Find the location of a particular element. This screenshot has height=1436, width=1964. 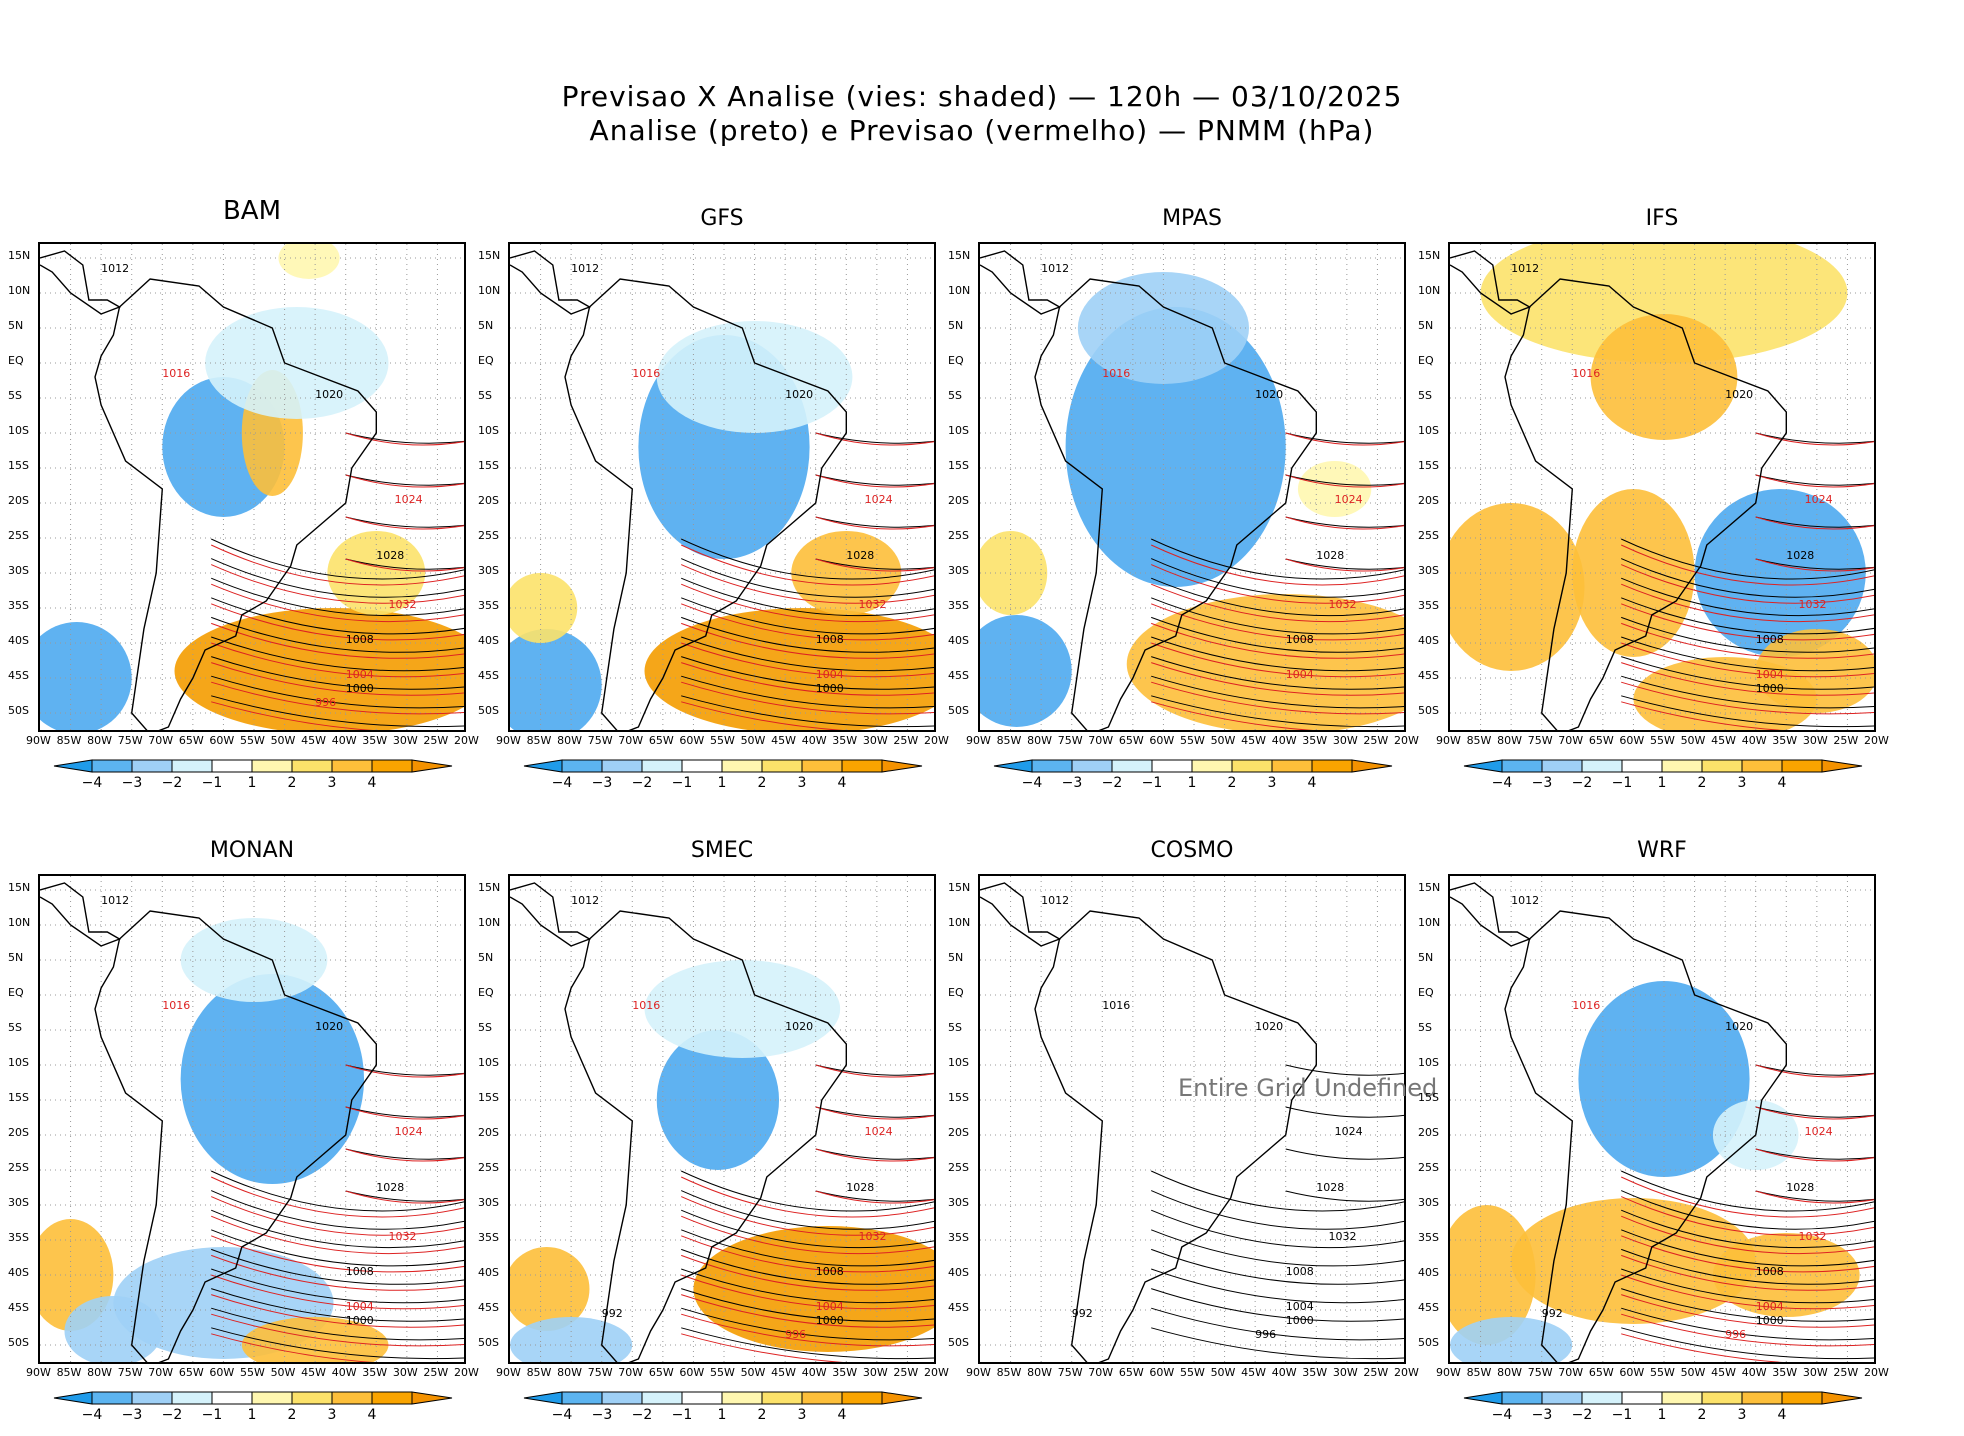

isobar-label: 992 is located at coordinates (1082, 1313).